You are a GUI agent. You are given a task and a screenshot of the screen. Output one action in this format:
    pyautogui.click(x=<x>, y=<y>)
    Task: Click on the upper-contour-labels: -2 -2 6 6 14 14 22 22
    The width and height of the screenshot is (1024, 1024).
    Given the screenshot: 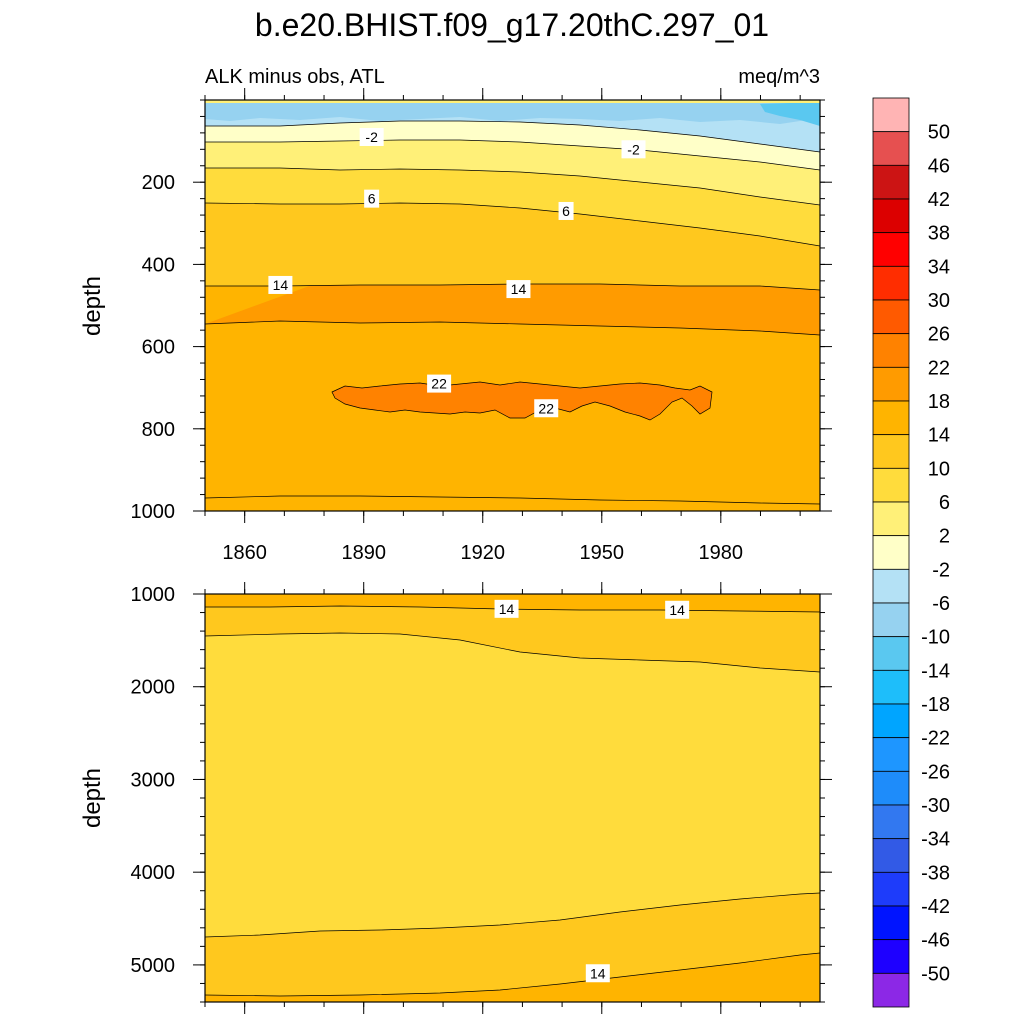 What is the action you would take?
    pyautogui.click(x=457, y=272)
    